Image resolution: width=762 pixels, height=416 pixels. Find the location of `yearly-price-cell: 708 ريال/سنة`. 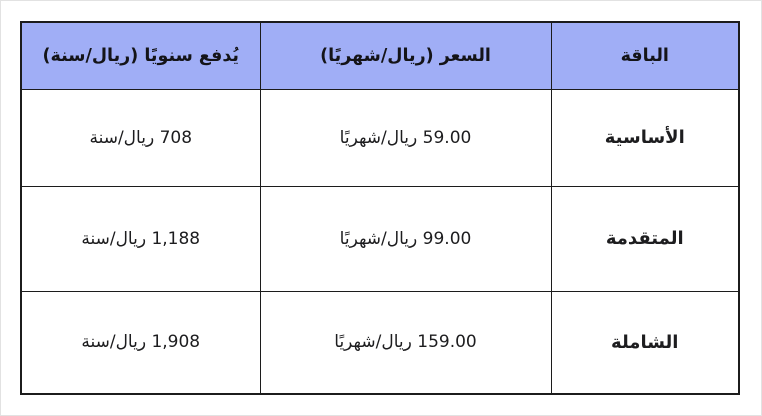

yearly-price-cell: 708 ريال/سنة is located at coordinates (140, 137).